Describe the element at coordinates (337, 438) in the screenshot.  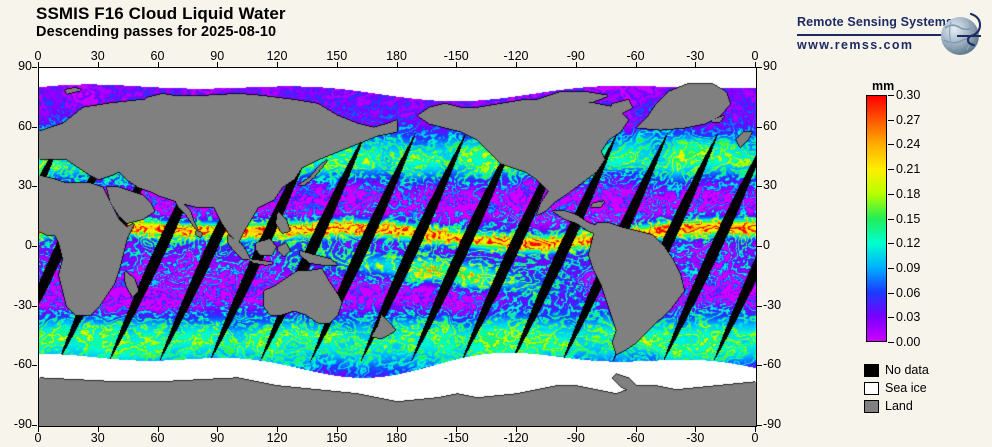
I see `lon-tick-label-bottom: 150` at that location.